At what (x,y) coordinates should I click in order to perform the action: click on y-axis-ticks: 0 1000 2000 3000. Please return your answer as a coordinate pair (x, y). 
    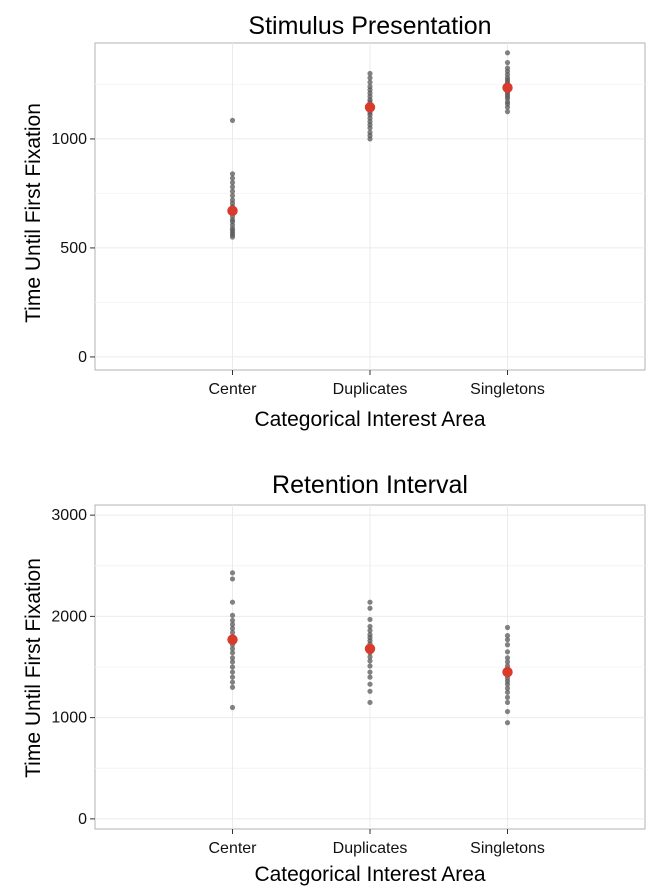
    Looking at the image, I should click on (73, 667).